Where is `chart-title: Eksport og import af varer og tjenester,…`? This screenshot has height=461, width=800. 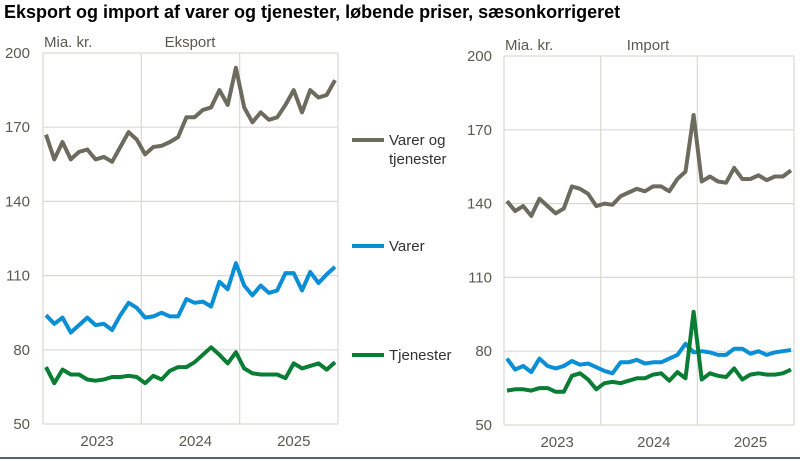 chart-title: Eksport og import af varer og tjenester,… is located at coordinates (312, 12).